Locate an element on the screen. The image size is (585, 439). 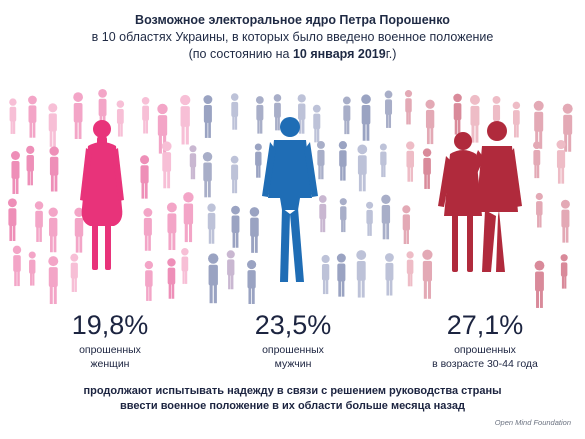
stat-women: 19,8% опрошенных женщин is located at coordinates (110, 340).